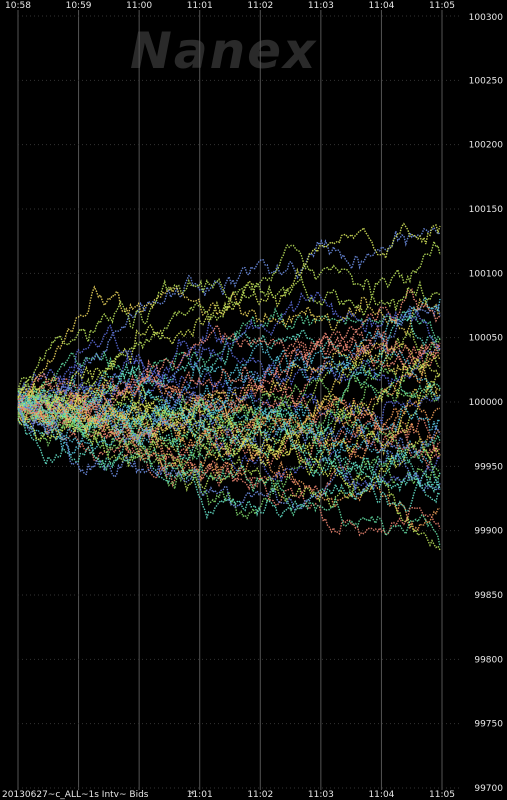 Image resolution: width=507 pixels, height=800 pixels. What do you see at coordinates (321, 6) in the screenshot?
I see `x-tick-label-top: 11:03` at bounding box center [321, 6].